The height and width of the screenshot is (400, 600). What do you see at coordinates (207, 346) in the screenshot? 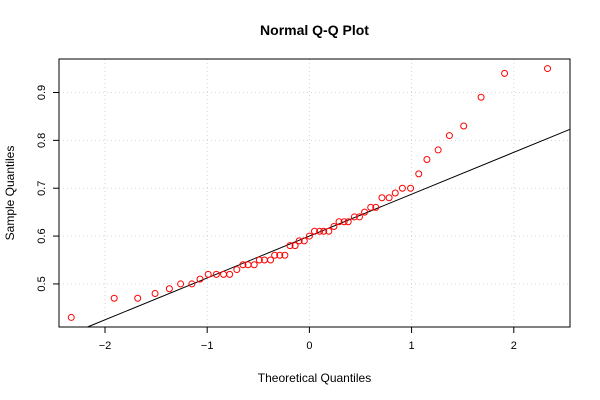
I see `x-tick-label: −1` at bounding box center [207, 346].